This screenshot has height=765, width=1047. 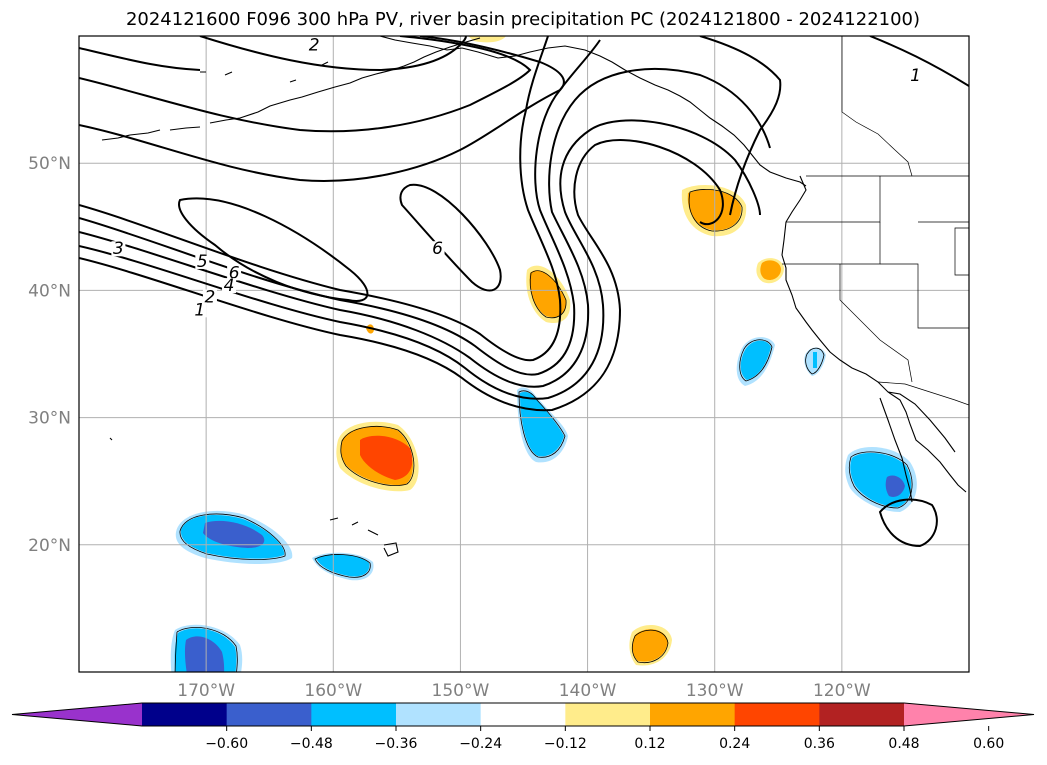 What do you see at coordinates (377, 456) in the screenshot?
I see `positive-anomaly-hawaii-northeast` at bounding box center [377, 456].